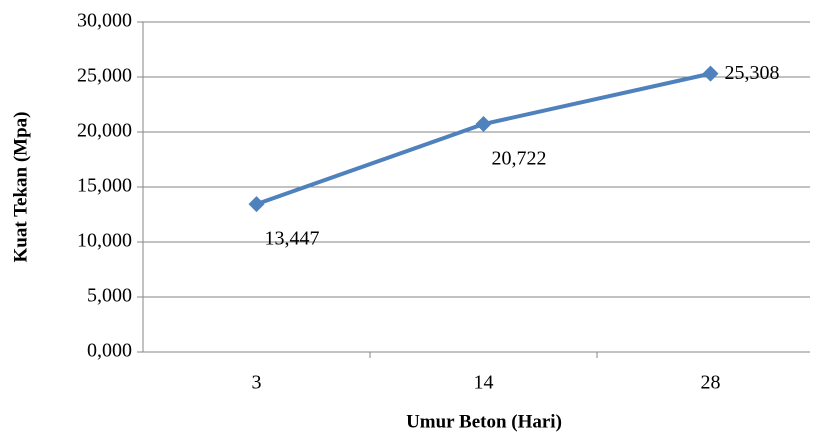 Image resolution: width=814 pixels, height=441 pixels. I want to click on y-tick-label: 0,000, so click(109, 351).